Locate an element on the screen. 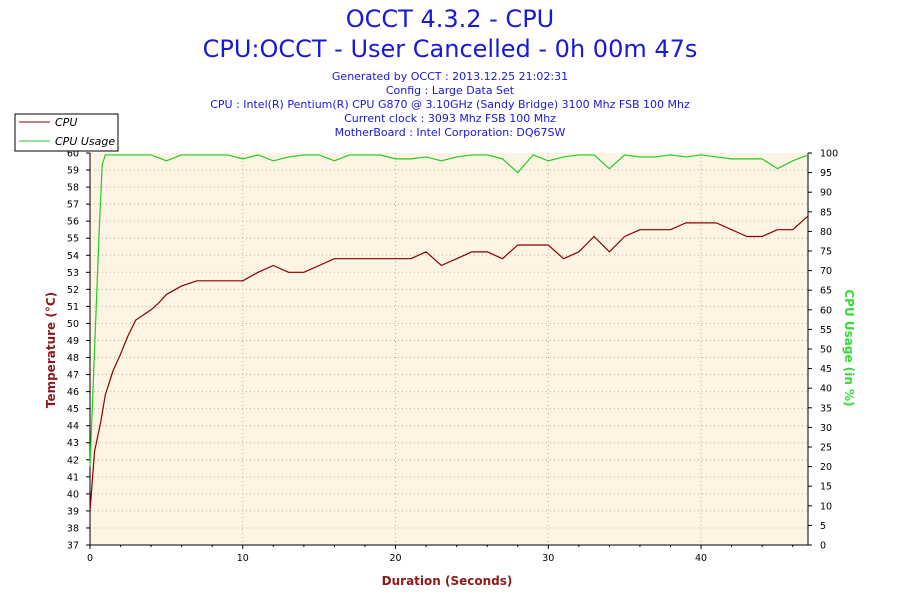 The image size is (900, 600). y2-axis-title: CPU Usage (in %) is located at coordinates (849, 347).